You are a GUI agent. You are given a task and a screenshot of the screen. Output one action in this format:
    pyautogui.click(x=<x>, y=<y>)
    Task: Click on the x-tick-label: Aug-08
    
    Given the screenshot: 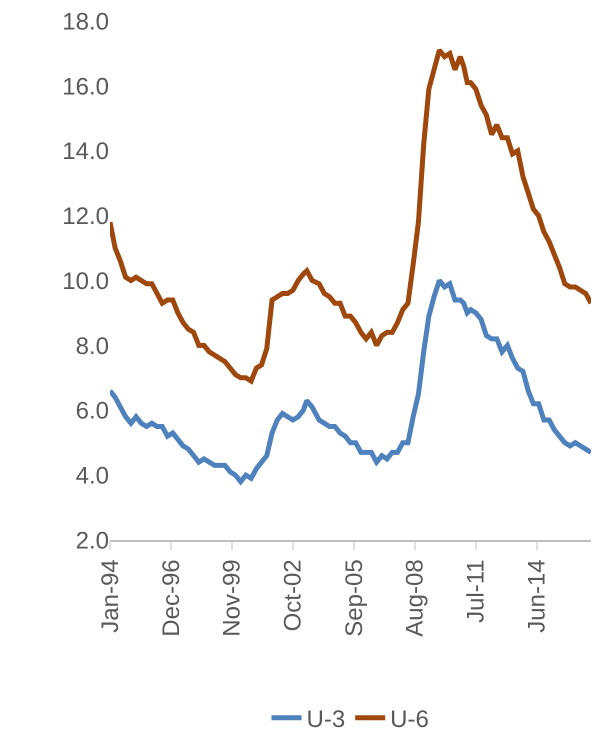 What is the action you would take?
    pyautogui.click(x=415, y=598)
    